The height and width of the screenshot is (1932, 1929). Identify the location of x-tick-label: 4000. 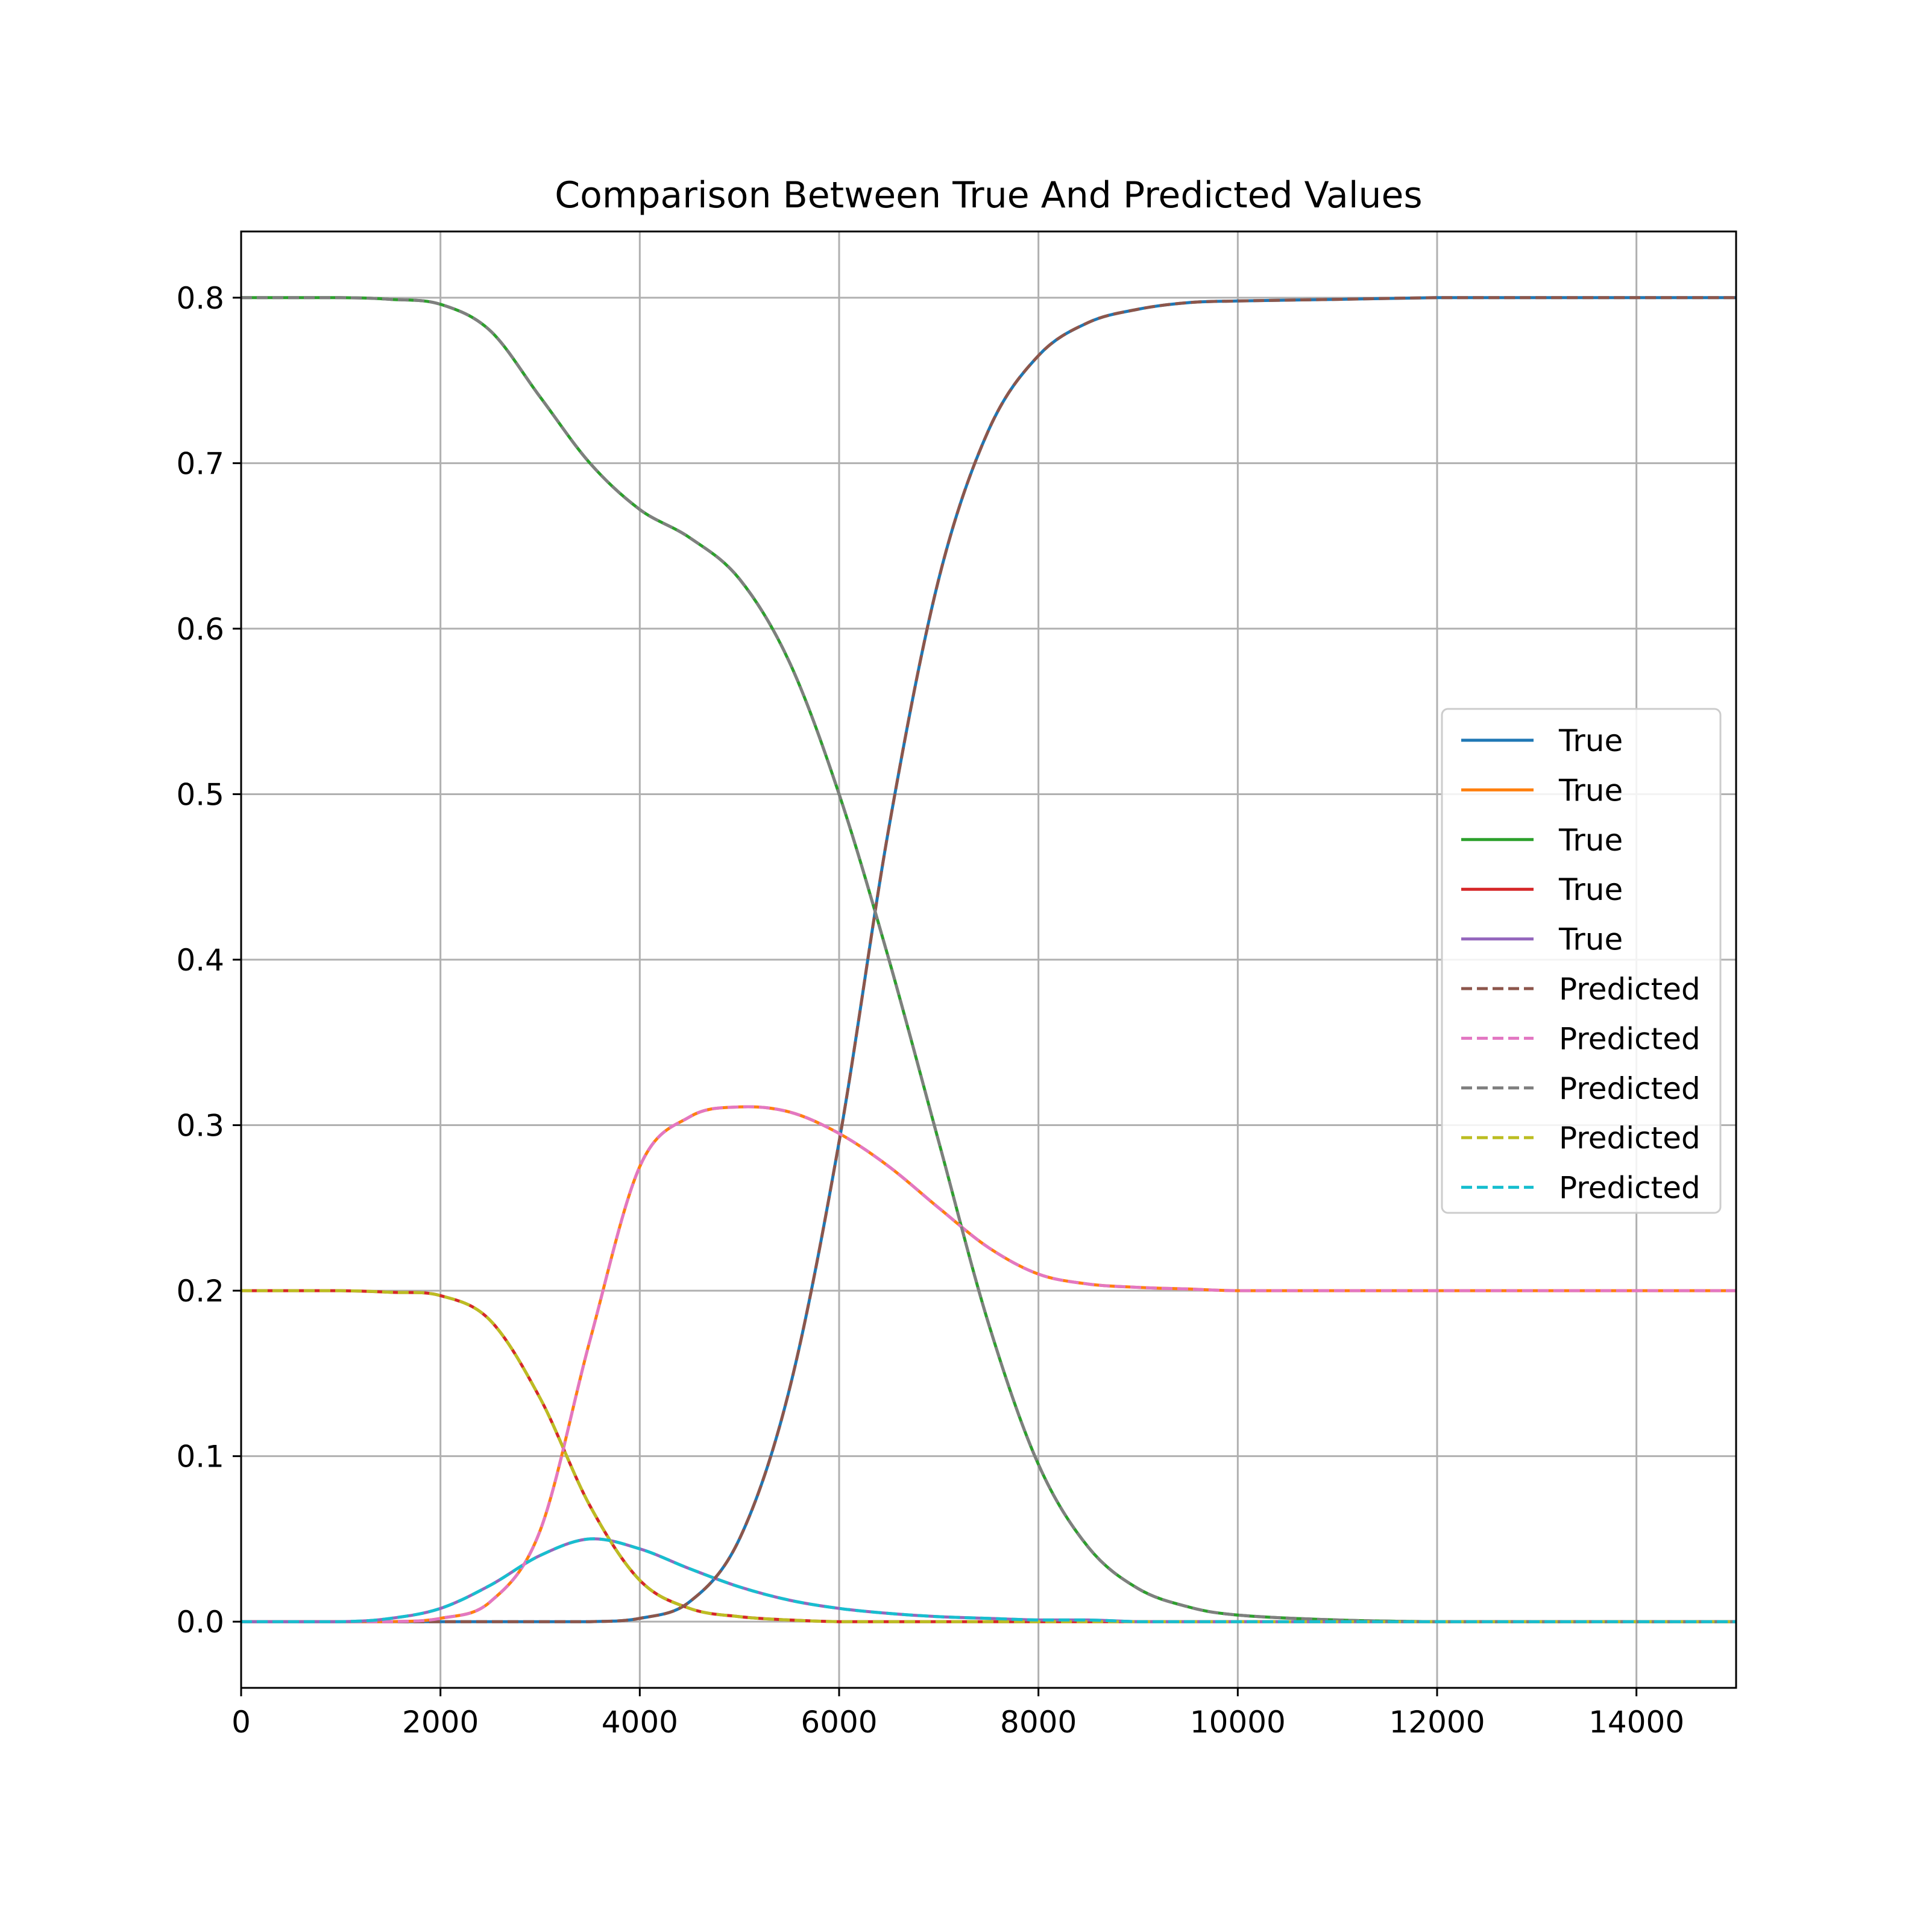
(640, 1722).